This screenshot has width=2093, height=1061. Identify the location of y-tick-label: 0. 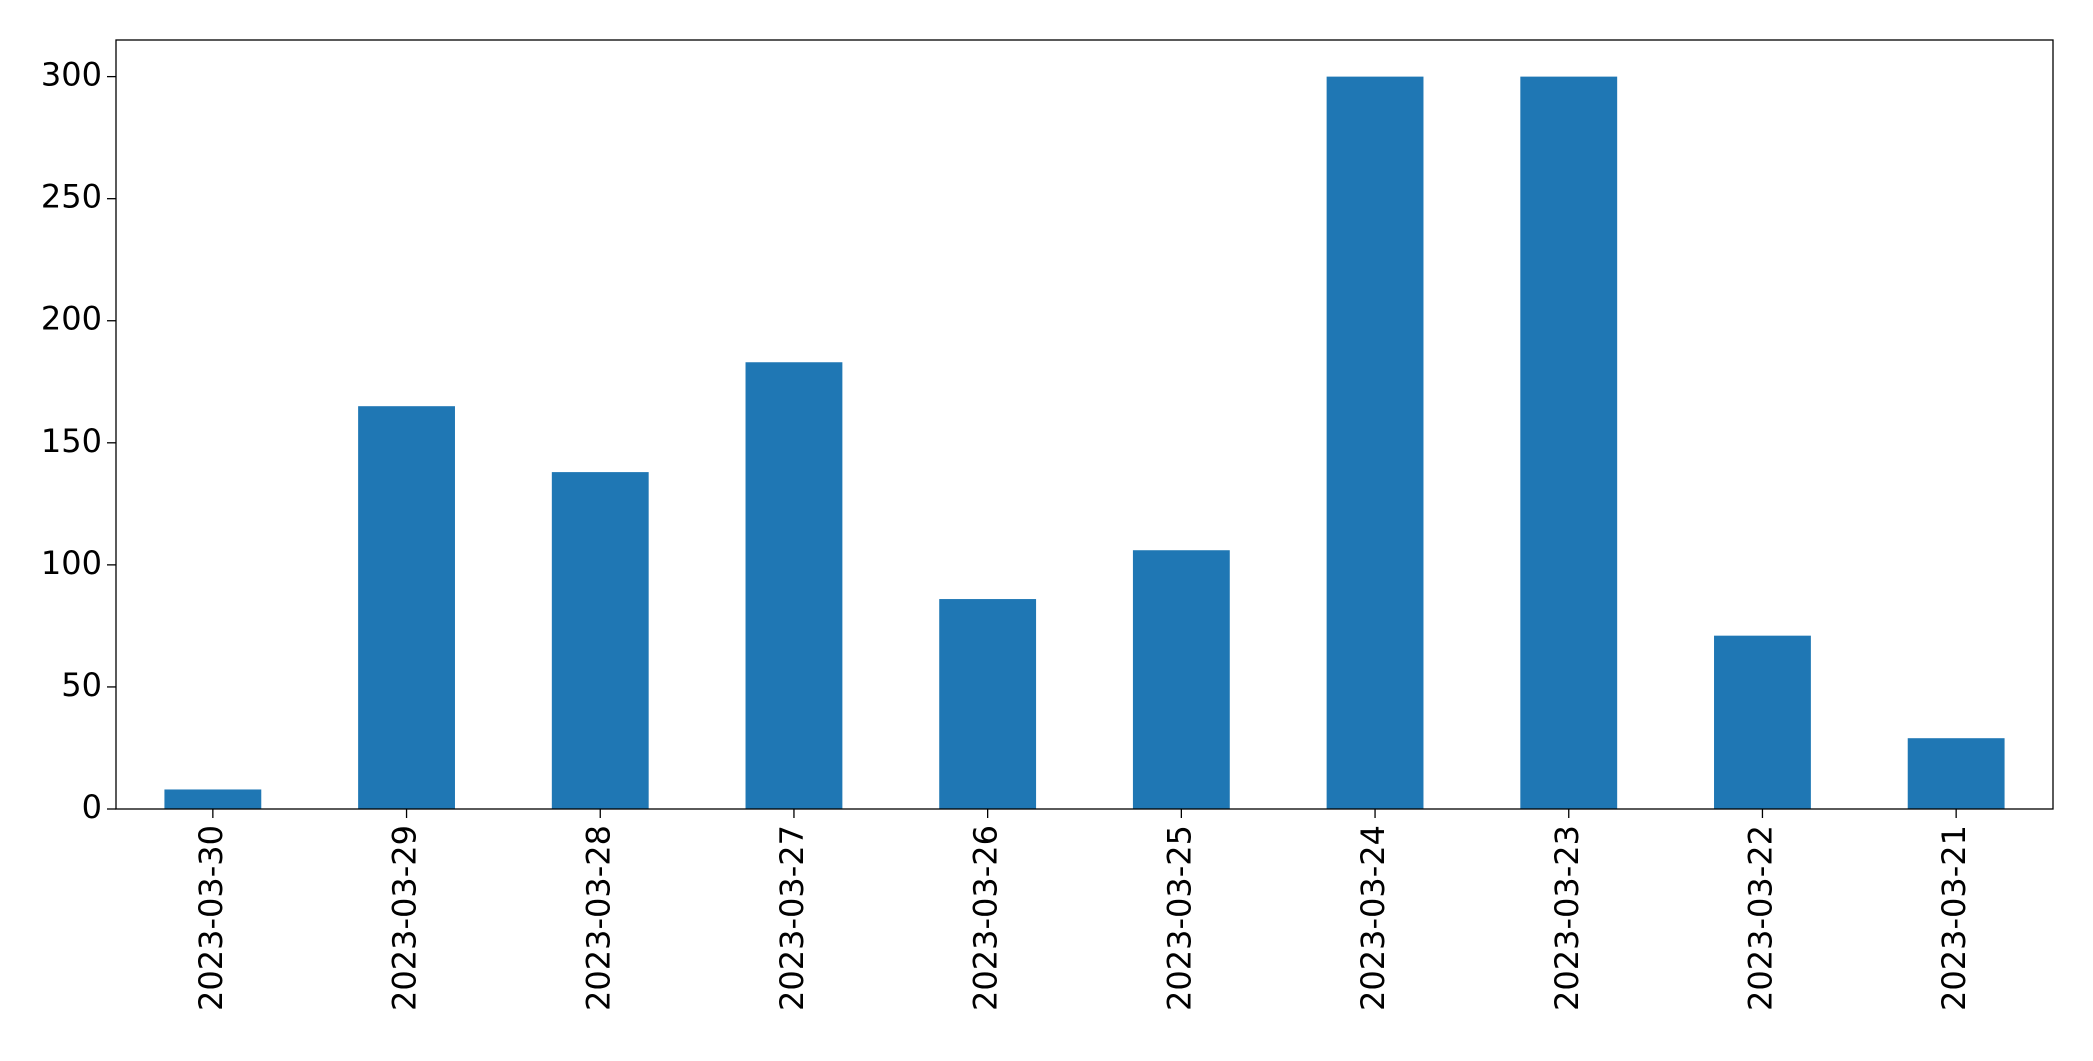
(92, 807).